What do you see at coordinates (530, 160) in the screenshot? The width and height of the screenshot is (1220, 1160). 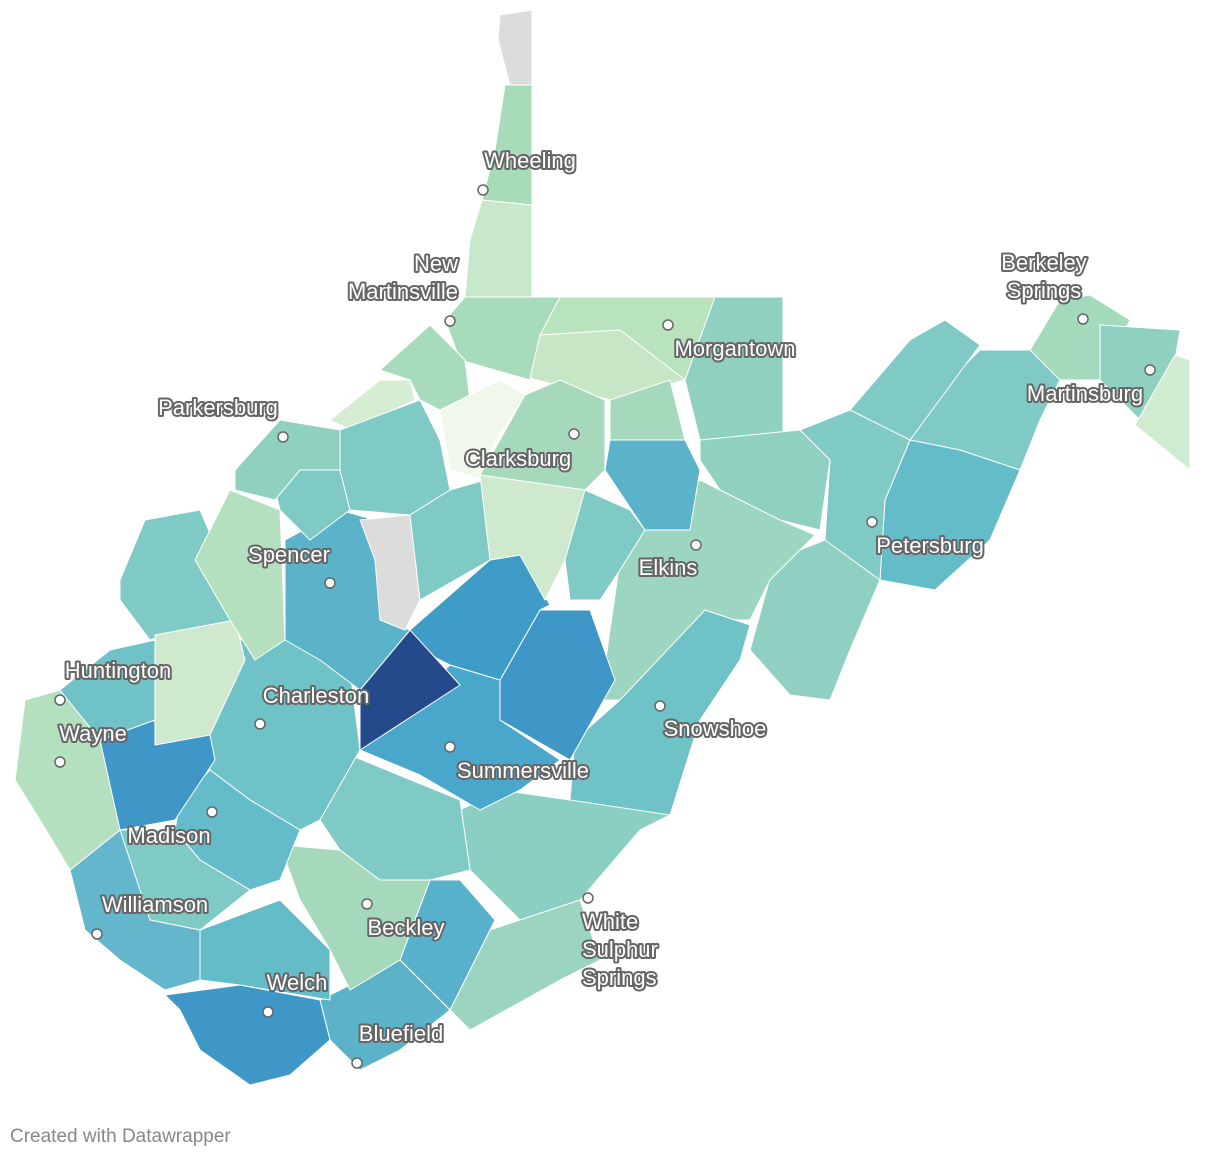 I see `city-label: Wheeling` at bounding box center [530, 160].